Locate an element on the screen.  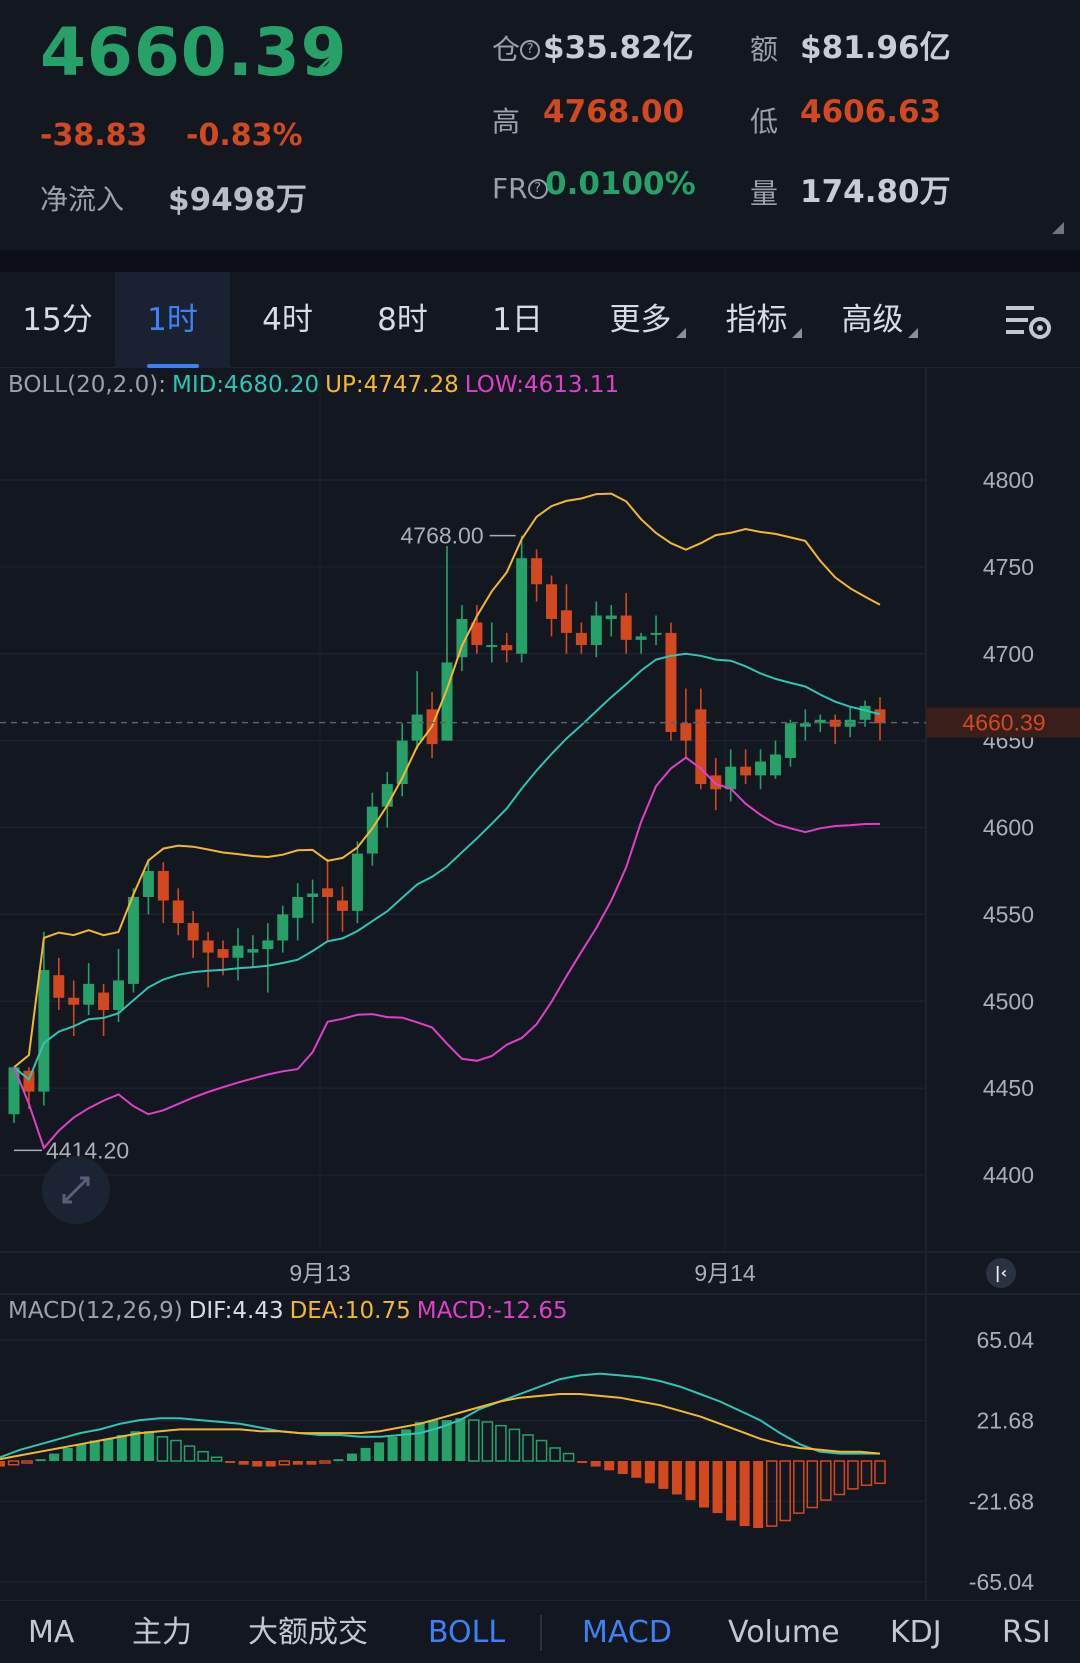
tab-indicators: 指标 is located at coordinates (763, 320).